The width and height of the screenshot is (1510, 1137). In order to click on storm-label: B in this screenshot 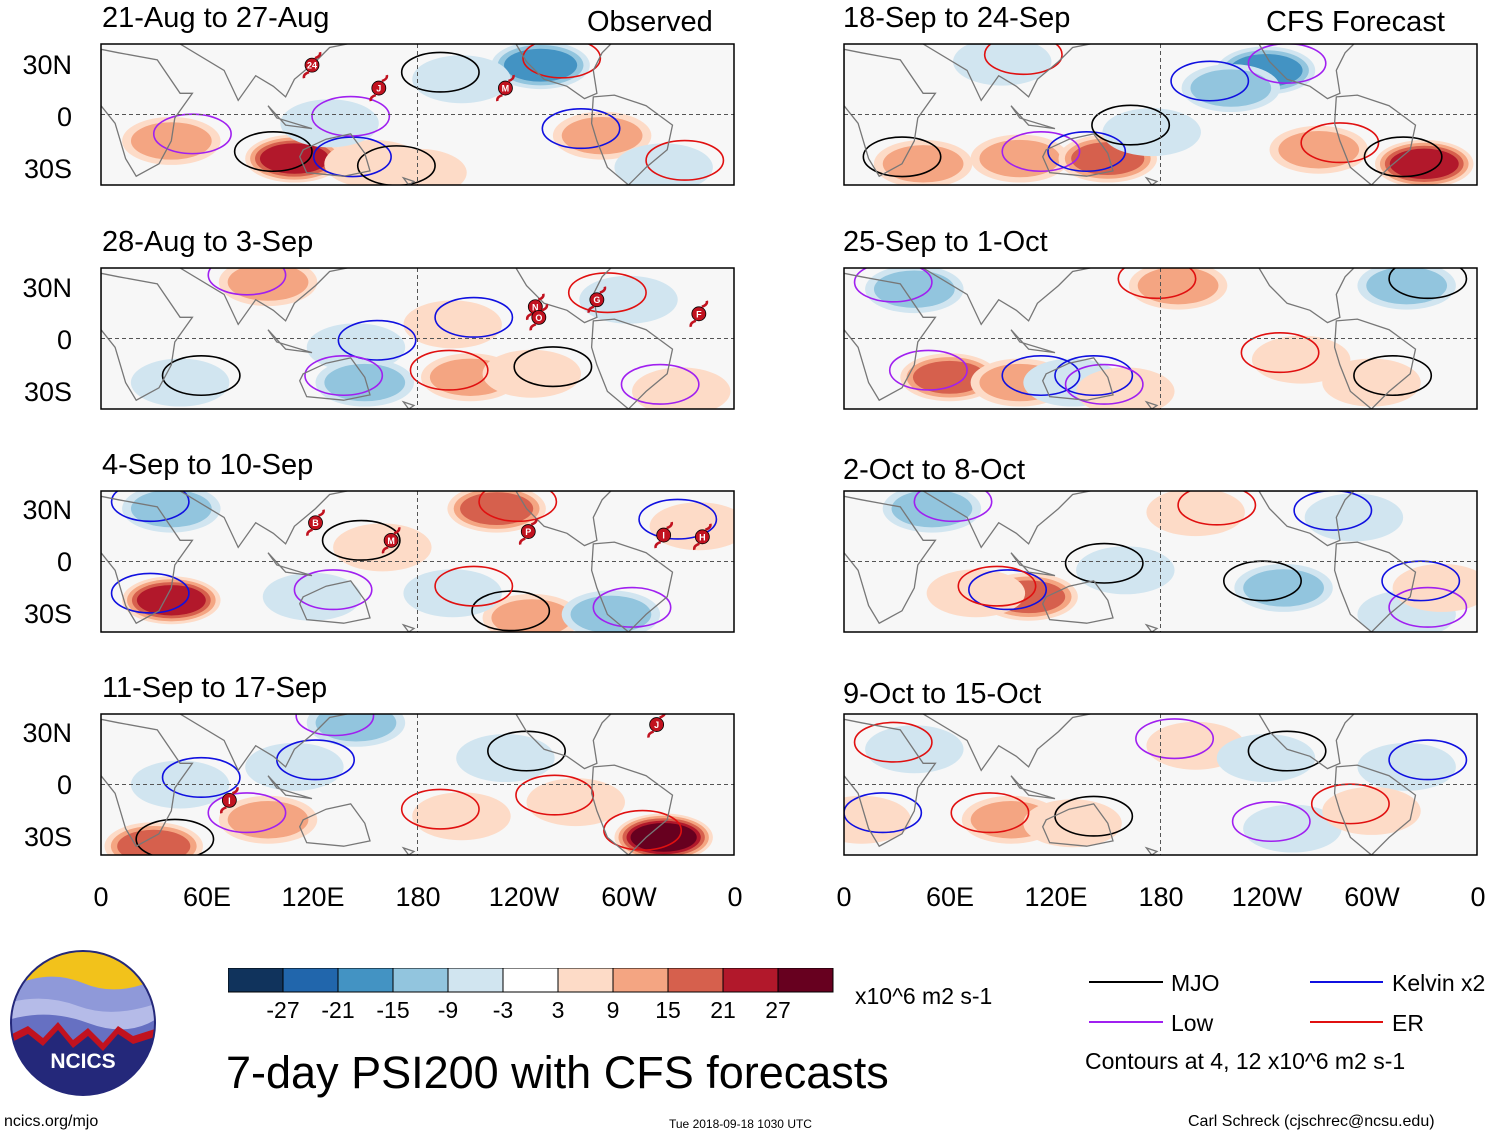, I will do `click(315, 523)`.